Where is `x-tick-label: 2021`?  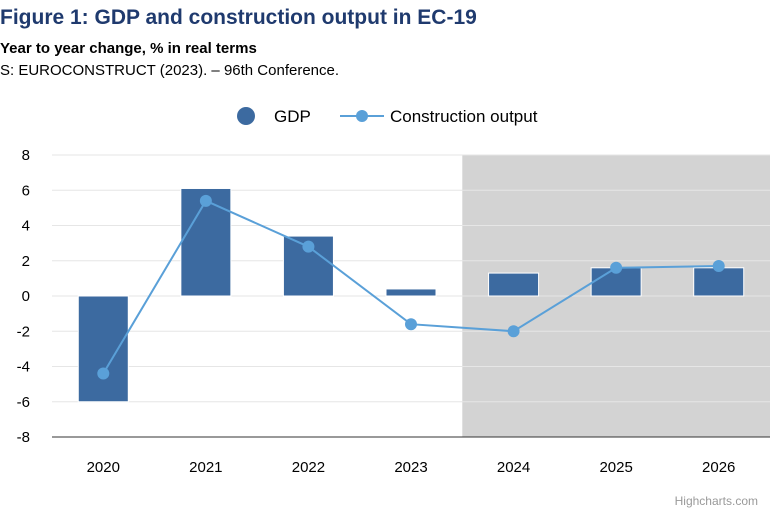 x-tick-label: 2021 is located at coordinates (205, 467).